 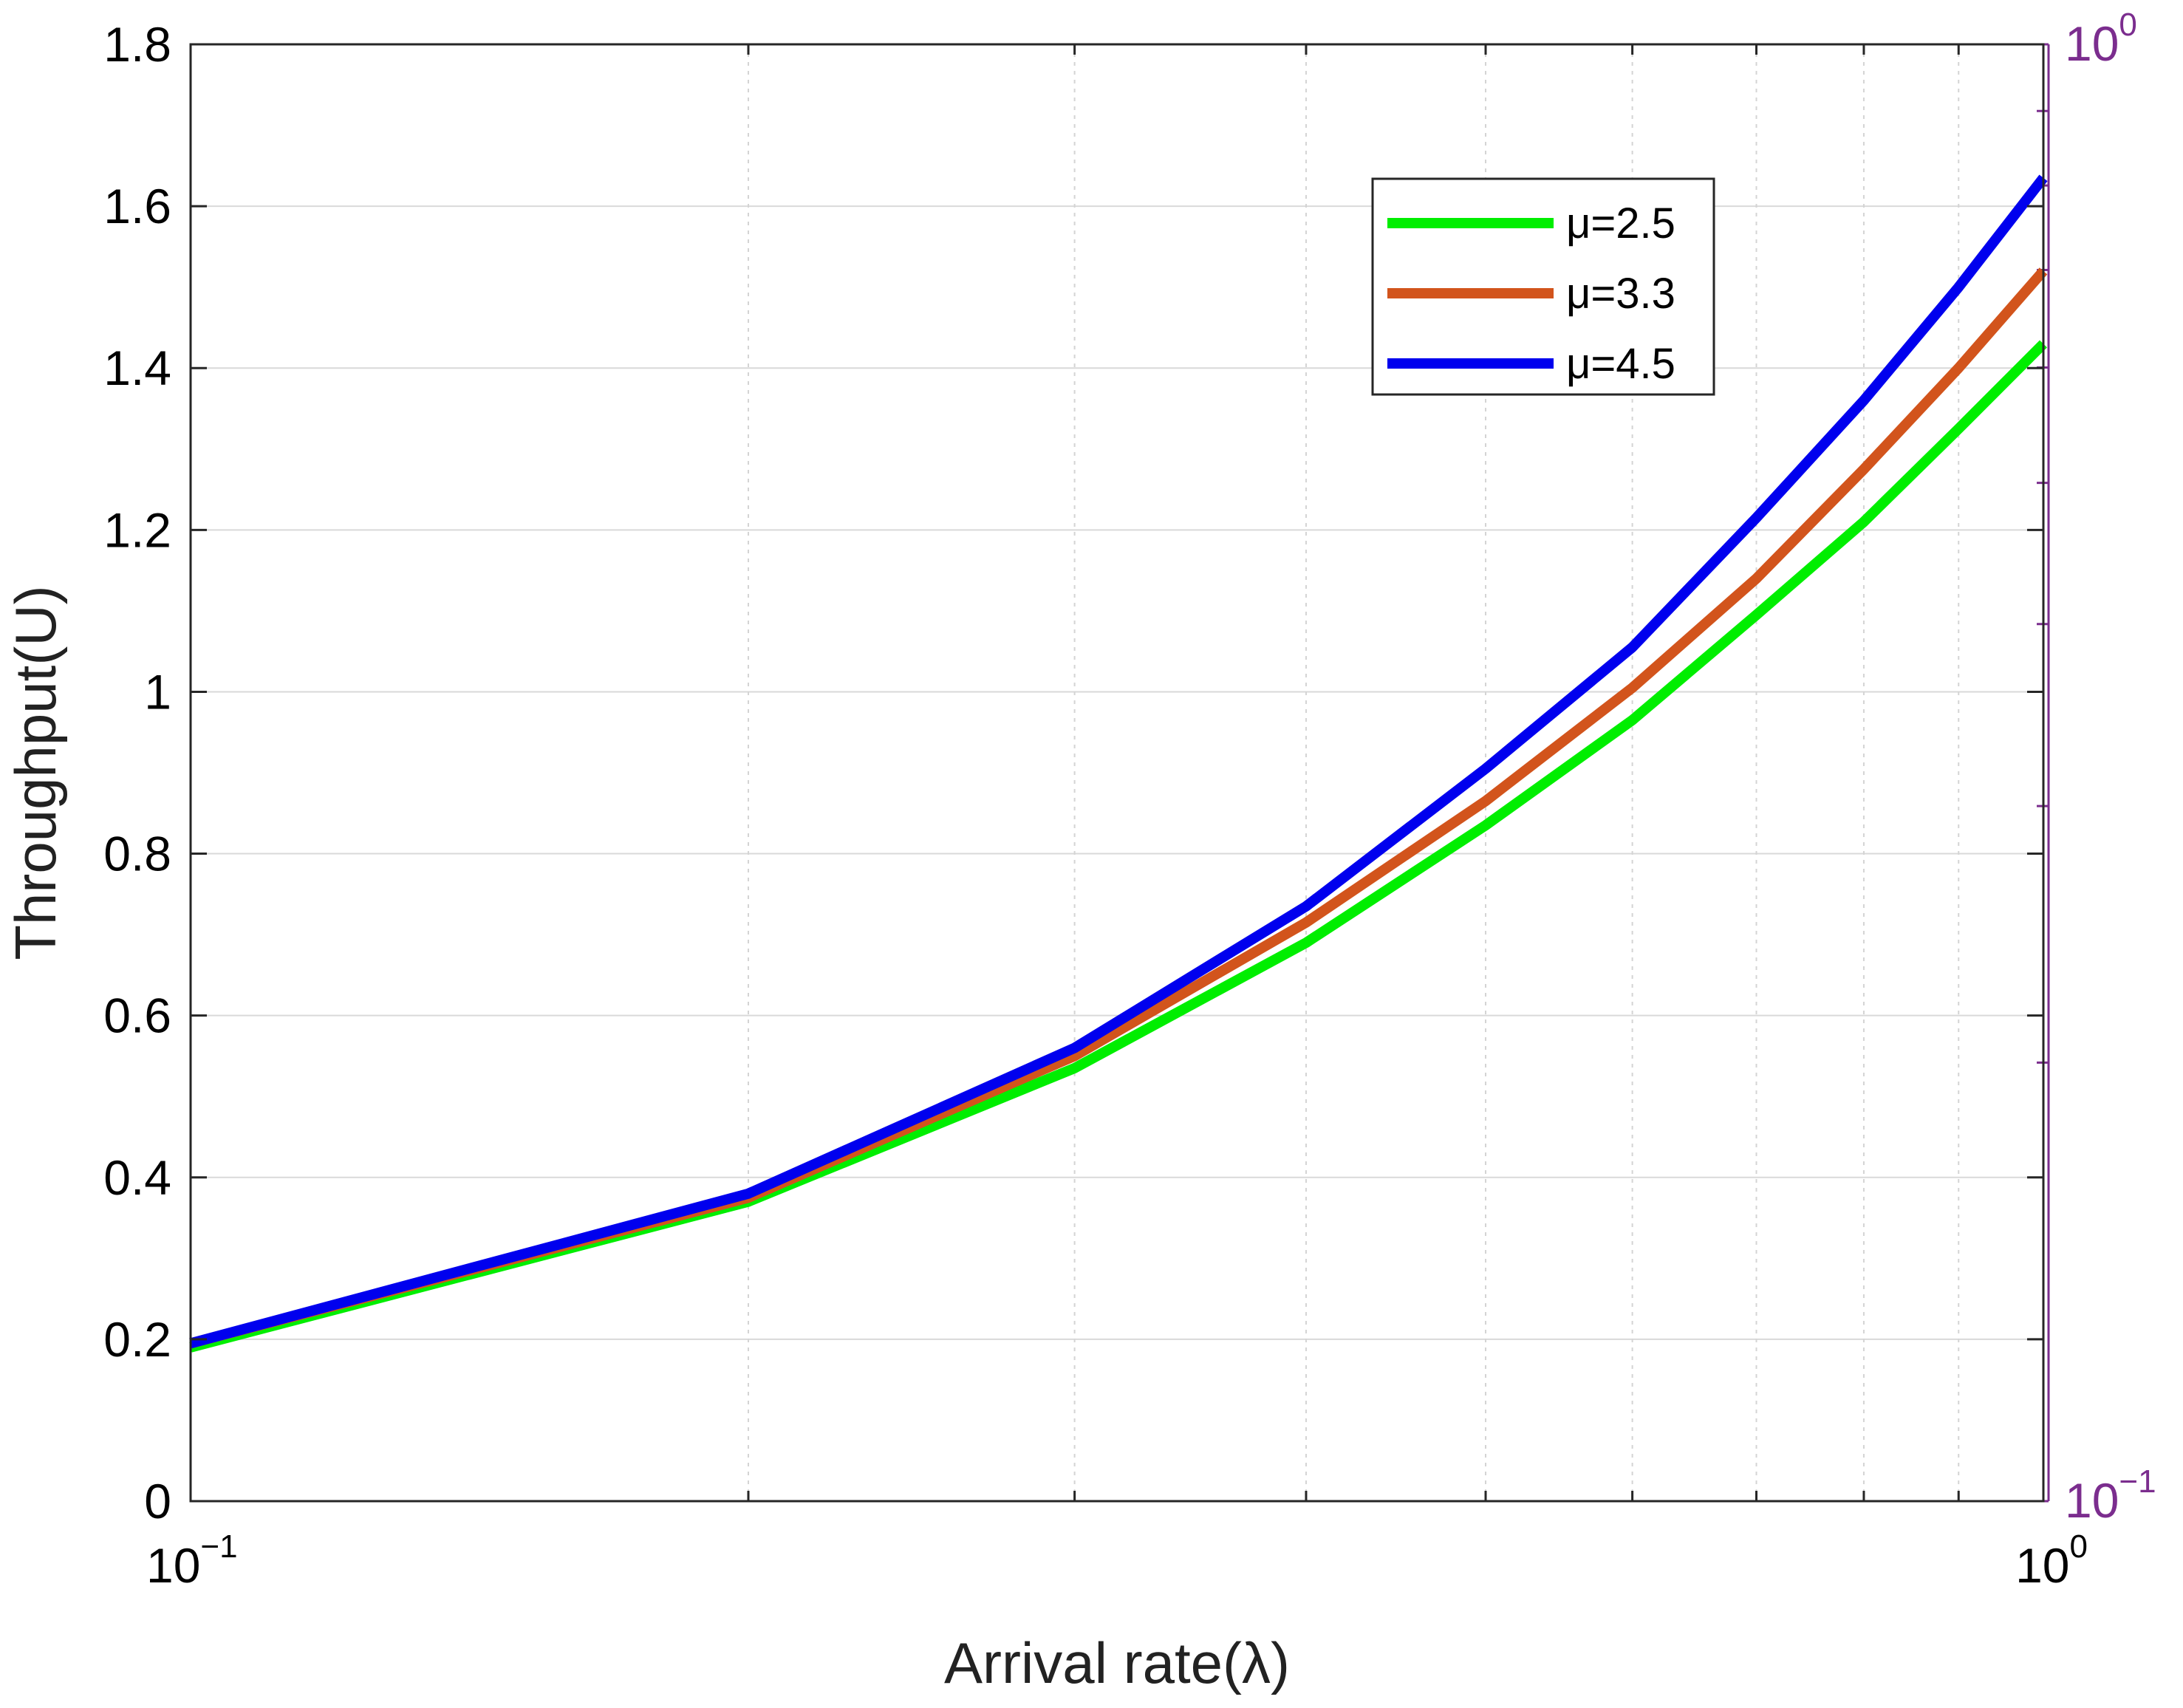 What do you see at coordinates (137, 1015) in the screenshot?
I see `y-tick-label: 0.6` at bounding box center [137, 1015].